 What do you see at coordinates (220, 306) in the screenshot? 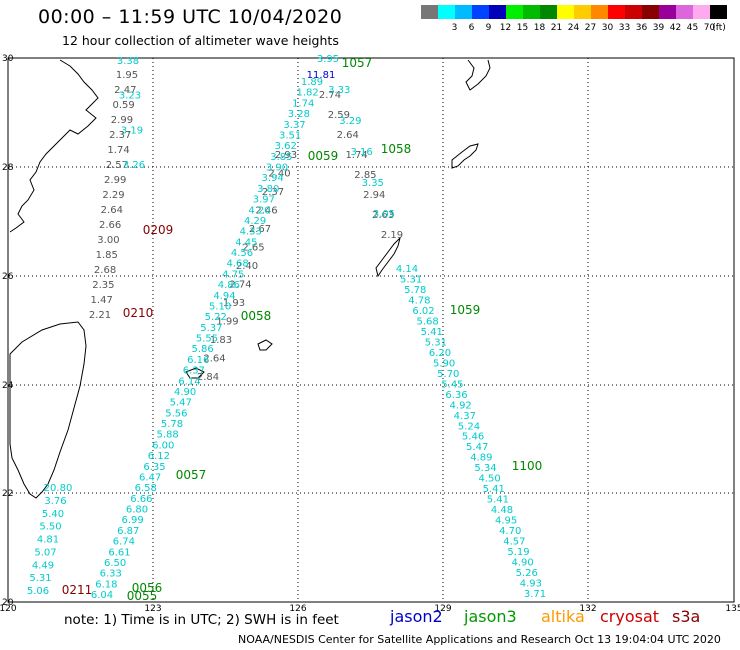
I see `track-value: 5.10` at bounding box center [220, 306].